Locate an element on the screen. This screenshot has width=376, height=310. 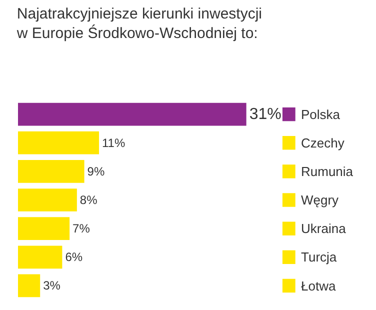
y-tick-label: Polska is located at coordinates (321, 114).